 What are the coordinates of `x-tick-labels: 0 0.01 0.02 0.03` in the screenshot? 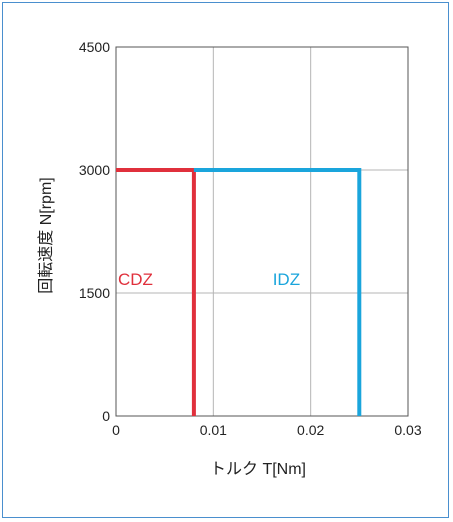 It's located at (267, 430).